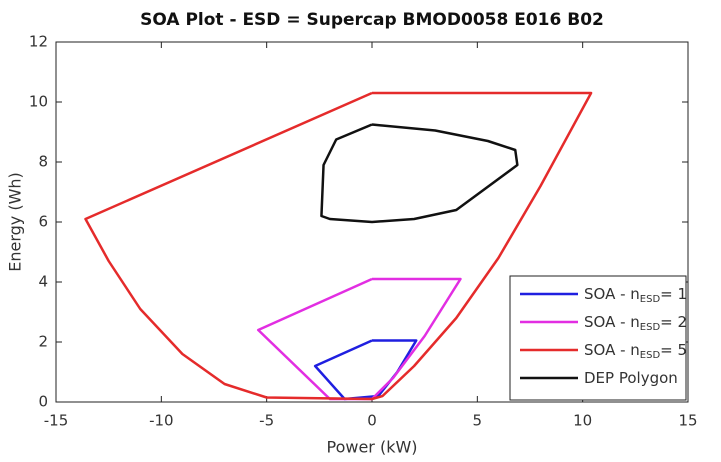 The width and height of the screenshot is (721, 462). I want to click on legend-label: SOA - nESD= 5, so click(635, 351).